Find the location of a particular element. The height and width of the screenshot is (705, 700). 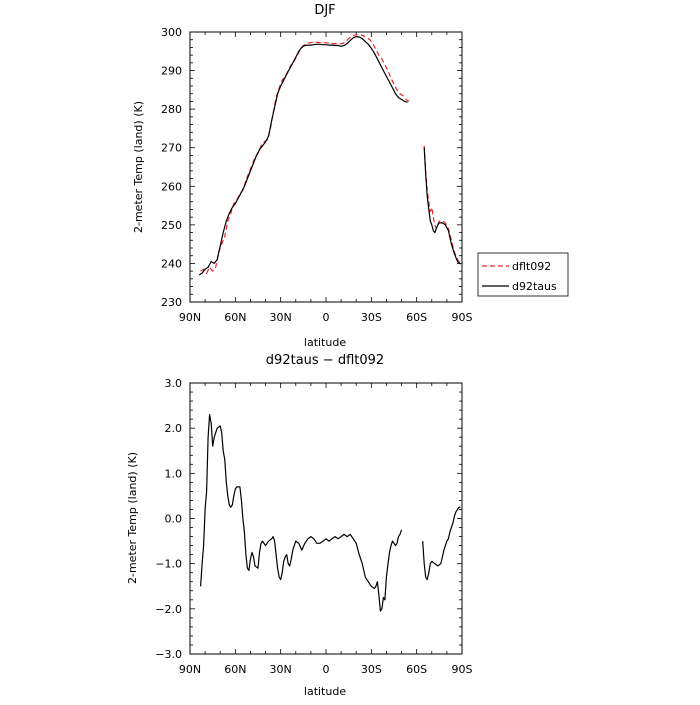

bottom-chart-x-tick-label: 90S is located at coordinates (462, 669).